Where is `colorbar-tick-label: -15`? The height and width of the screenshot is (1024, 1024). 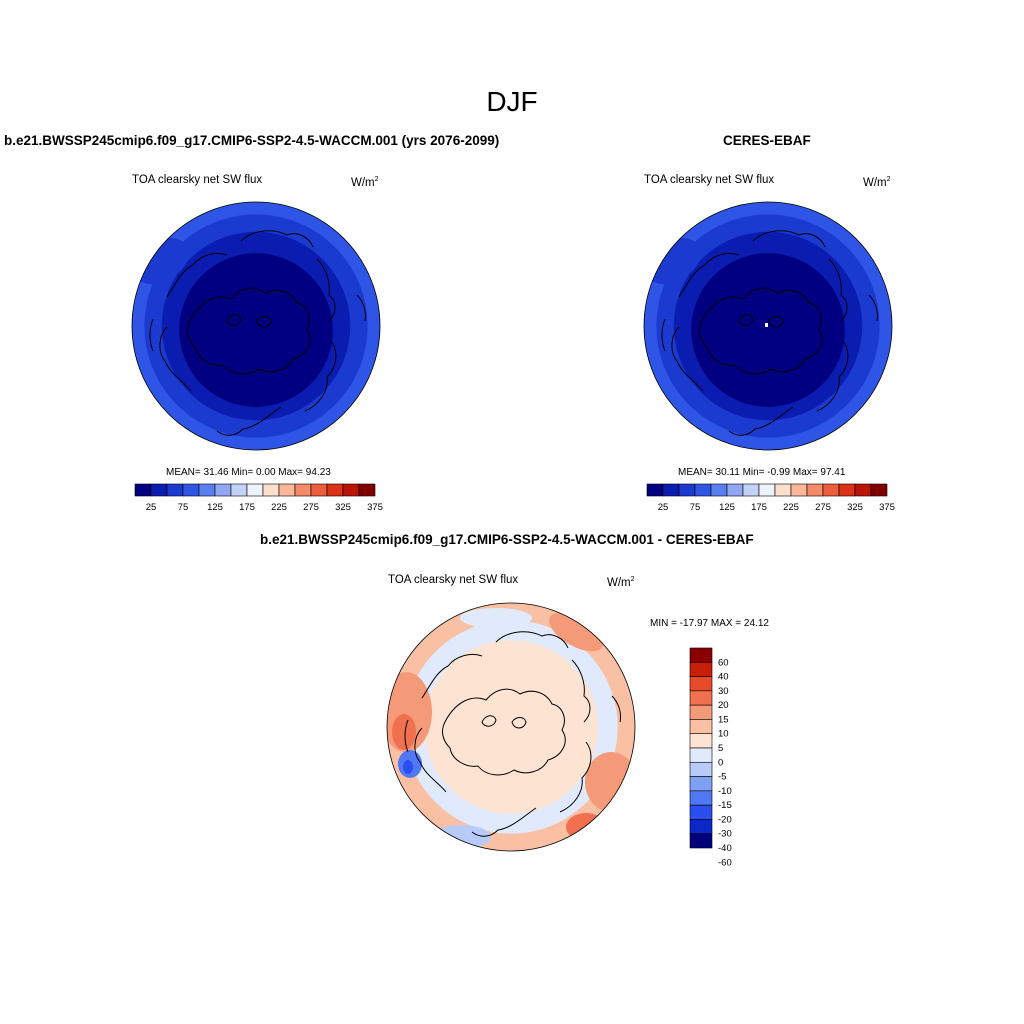 colorbar-tick-label: -15 is located at coordinates (725, 805).